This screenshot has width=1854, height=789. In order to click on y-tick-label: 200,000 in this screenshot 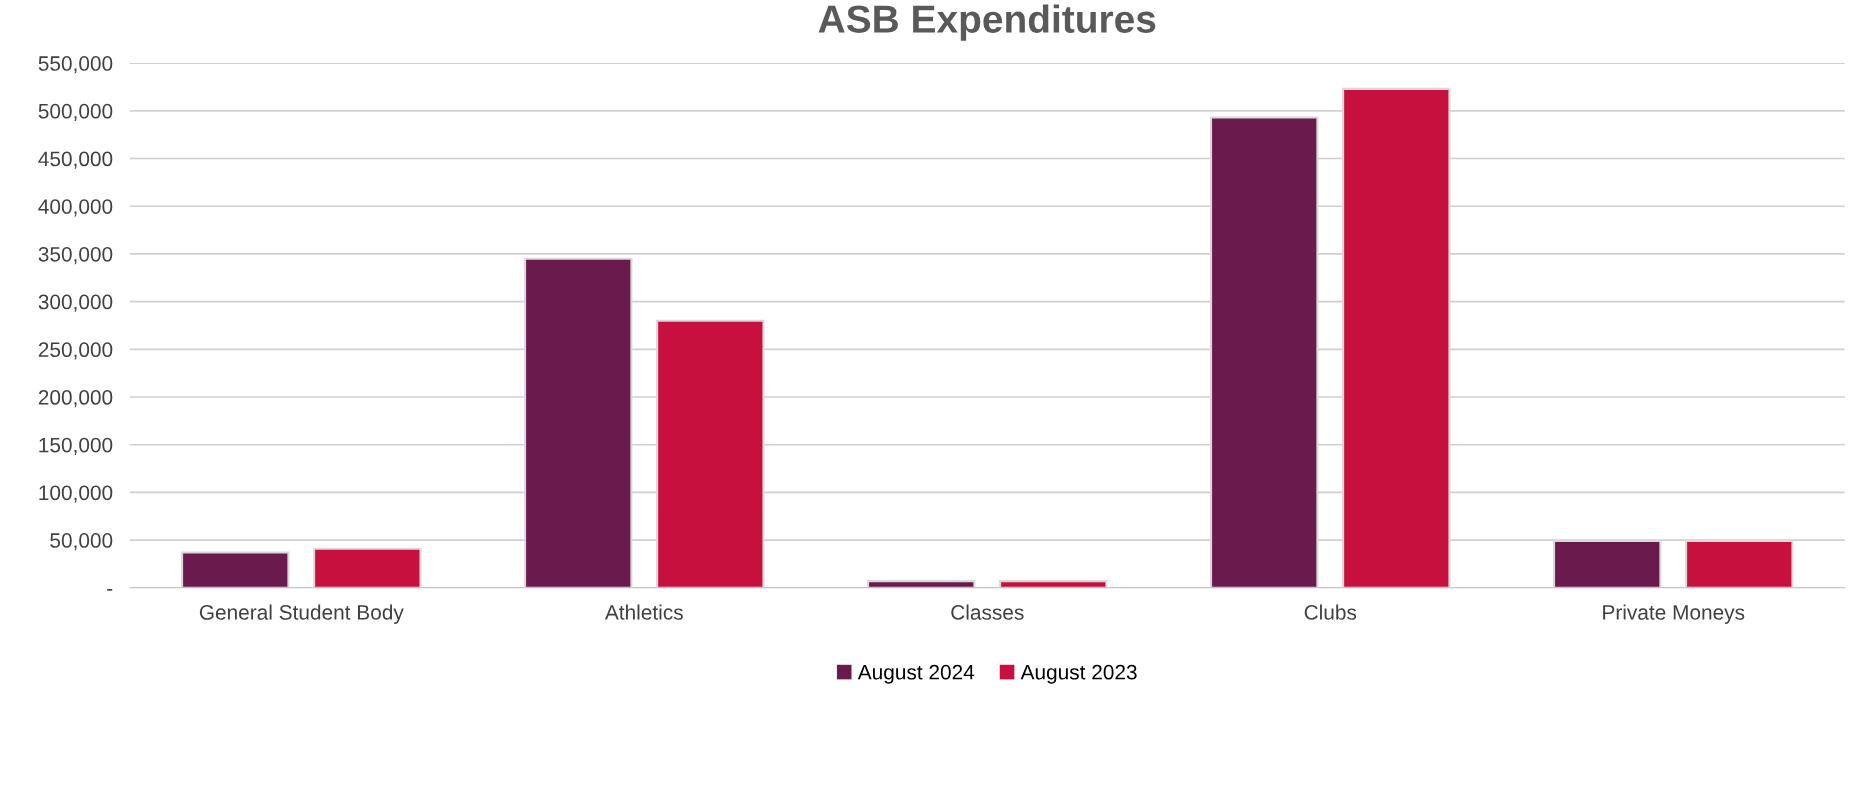, I will do `click(75, 399)`.